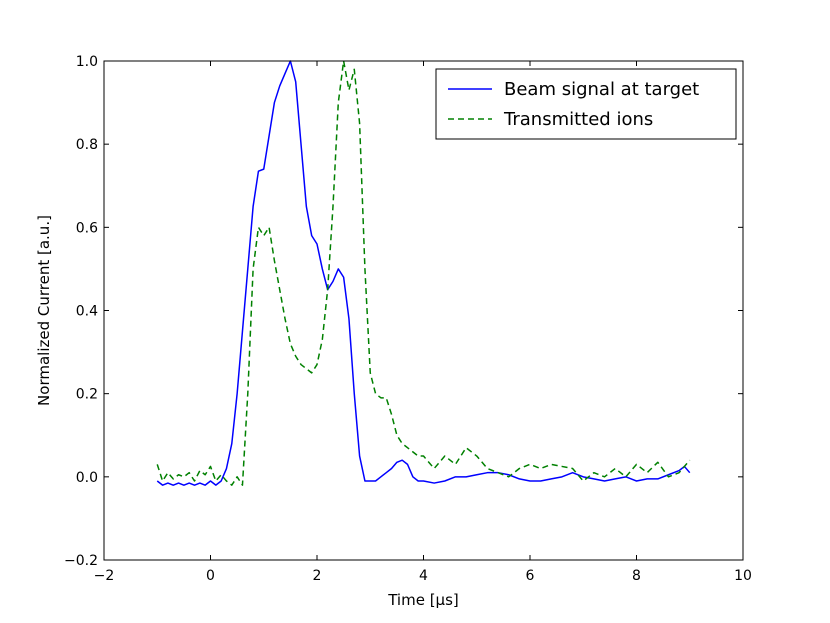 The width and height of the screenshot is (830, 623). What do you see at coordinates (423, 600) in the screenshot?
I see `x-axis-label: Time [μs]` at bounding box center [423, 600].